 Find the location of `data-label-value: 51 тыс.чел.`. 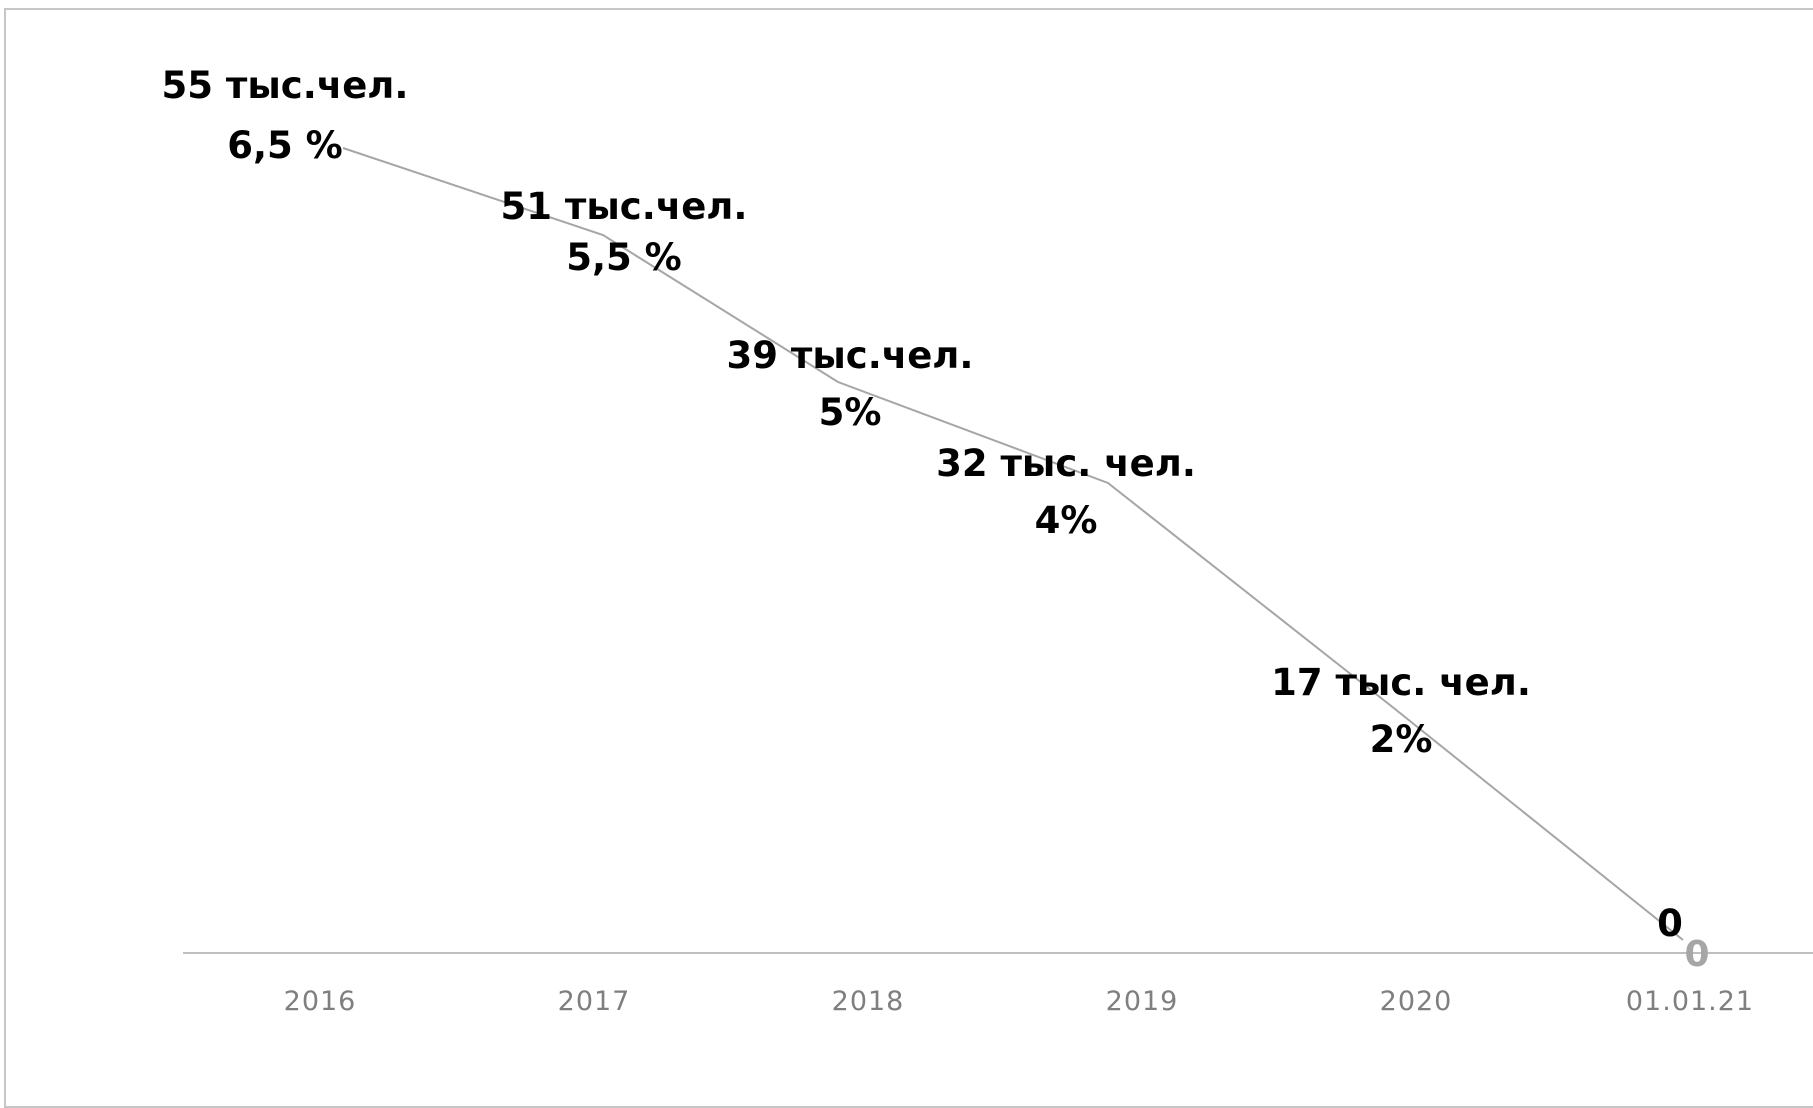

data-label-value: 51 тыс.чел. is located at coordinates (624, 206).